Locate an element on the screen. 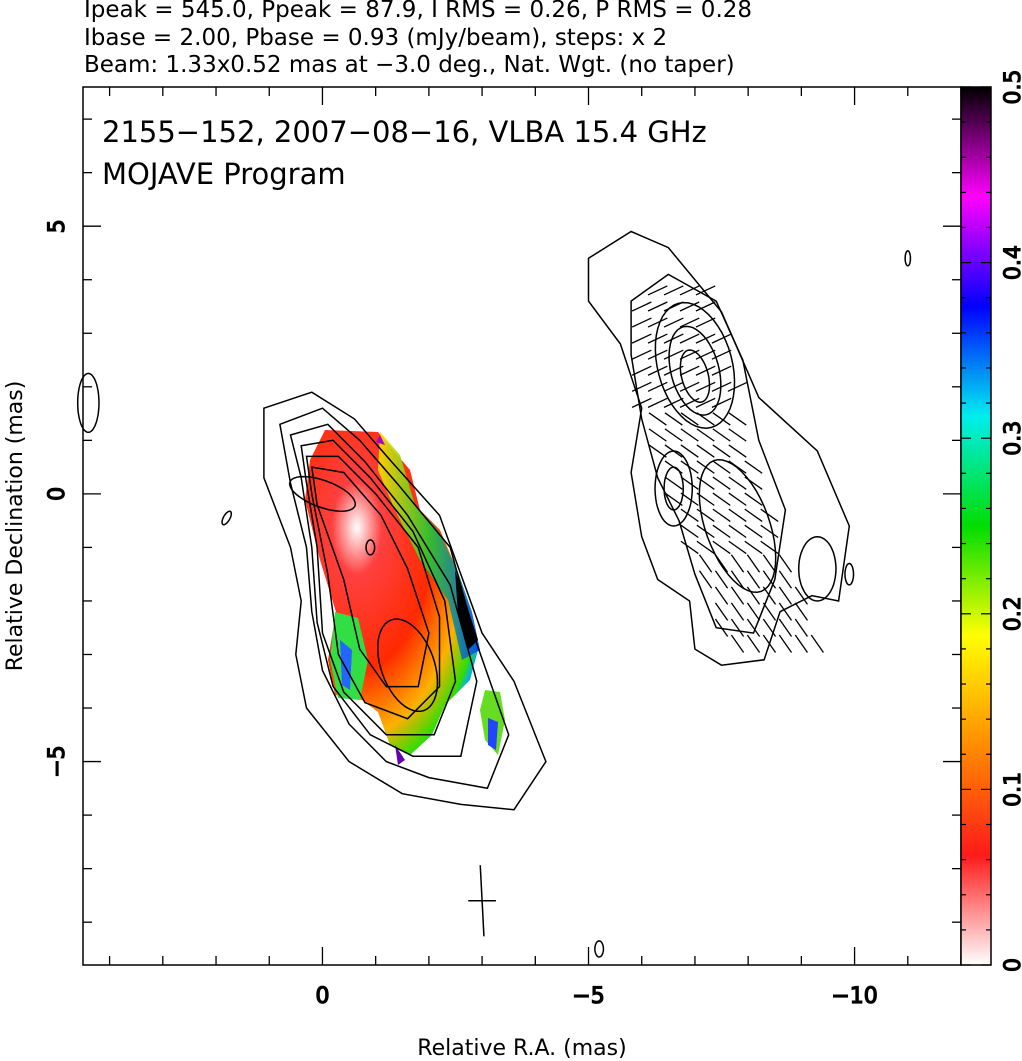  colorbar-ticks: 0 0.1 0.2 0.3 0.4 0.5 is located at coordinates (991, 521).